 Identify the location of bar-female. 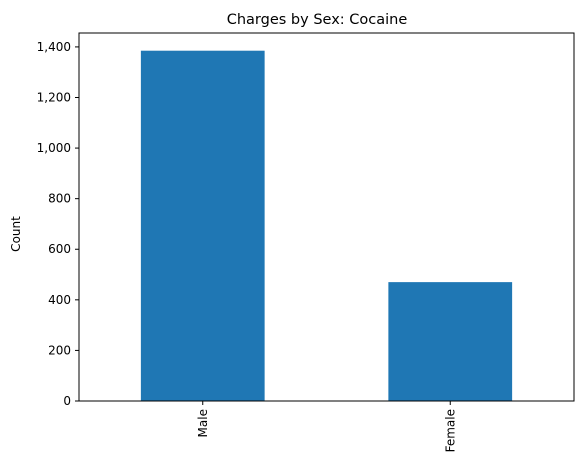
(450, 341).